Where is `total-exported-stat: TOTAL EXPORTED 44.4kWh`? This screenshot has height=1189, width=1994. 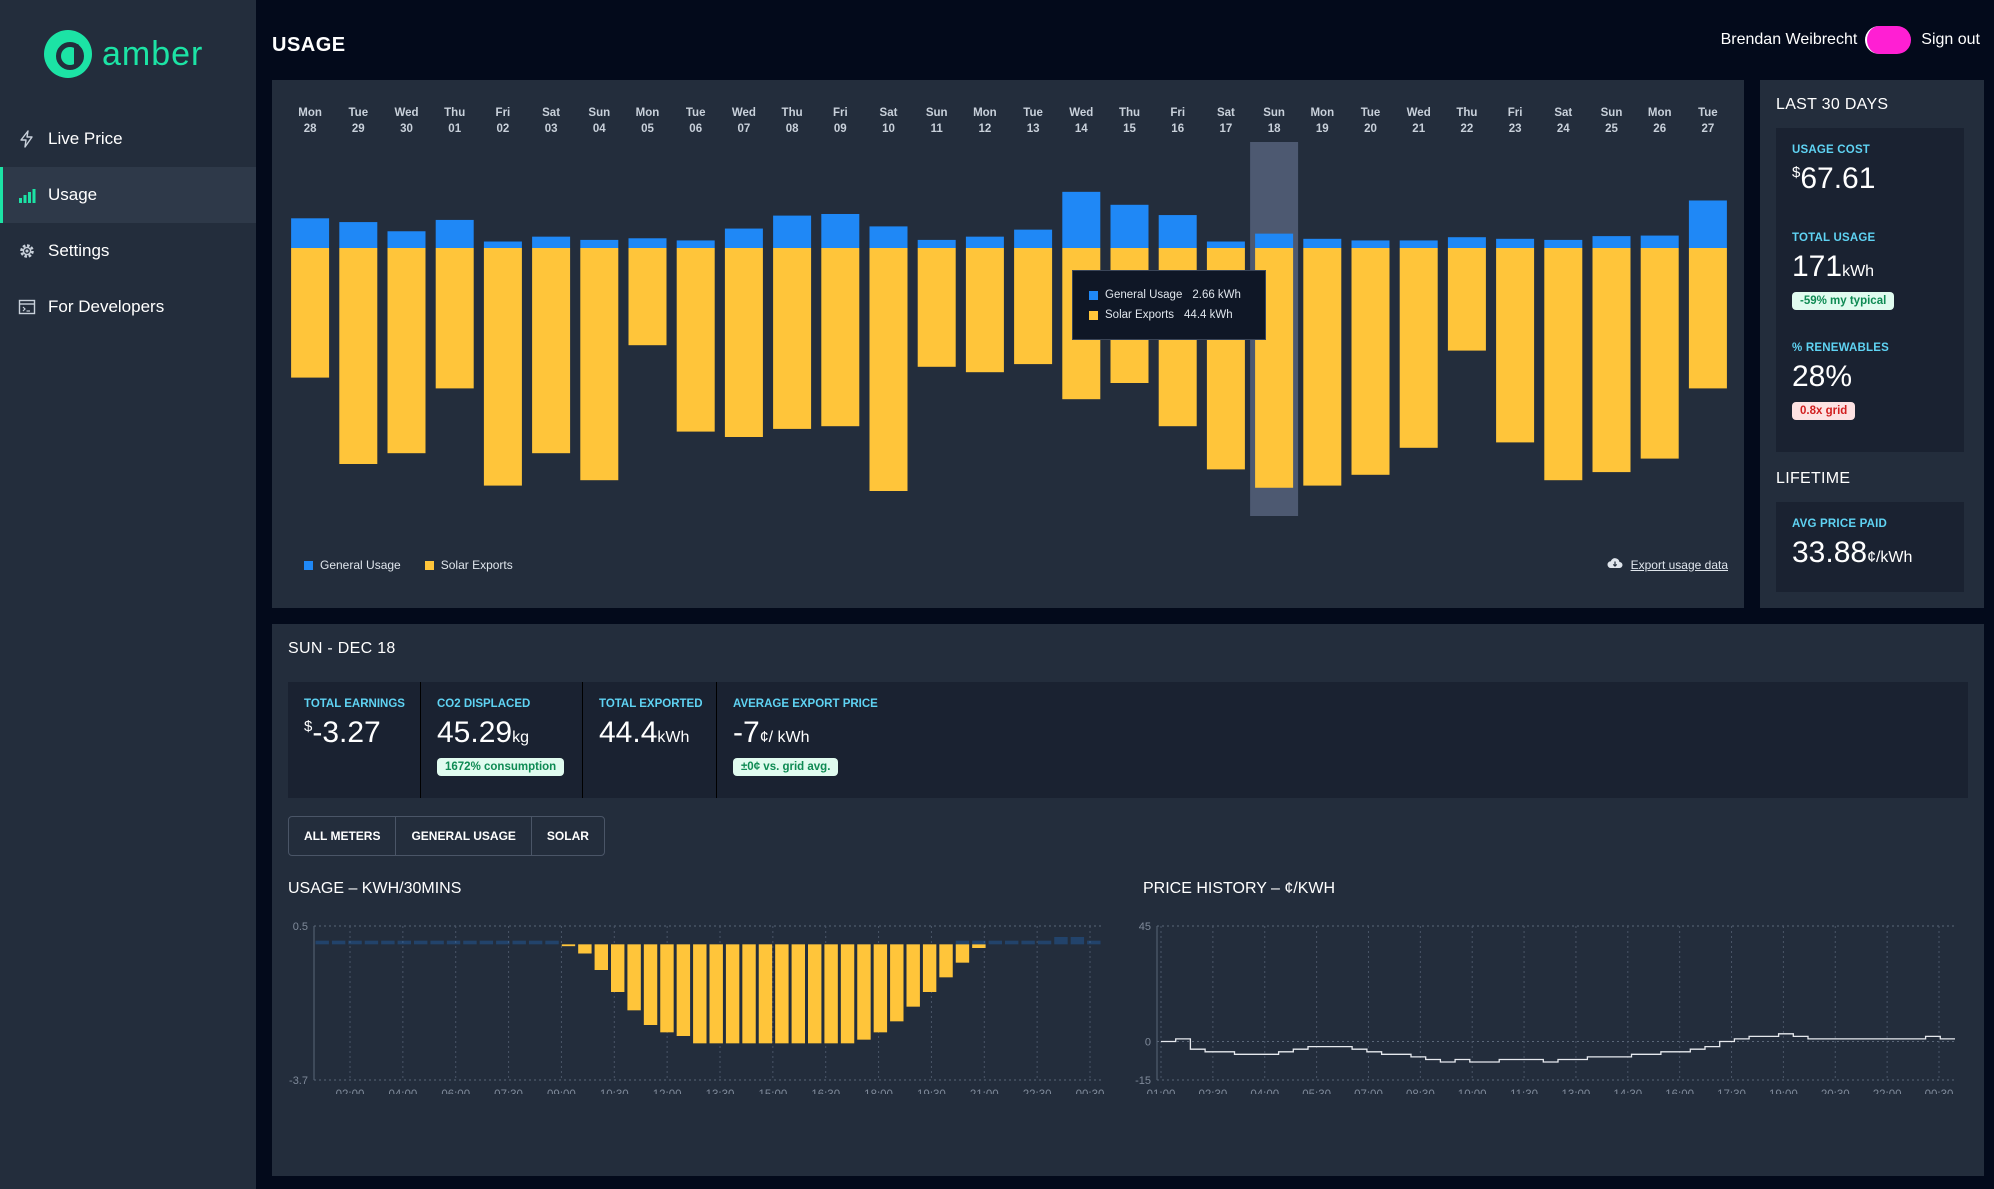 total-exported-stat: TOTAL EXPORTED 44.4kWh is located at coordinates (651, 724).